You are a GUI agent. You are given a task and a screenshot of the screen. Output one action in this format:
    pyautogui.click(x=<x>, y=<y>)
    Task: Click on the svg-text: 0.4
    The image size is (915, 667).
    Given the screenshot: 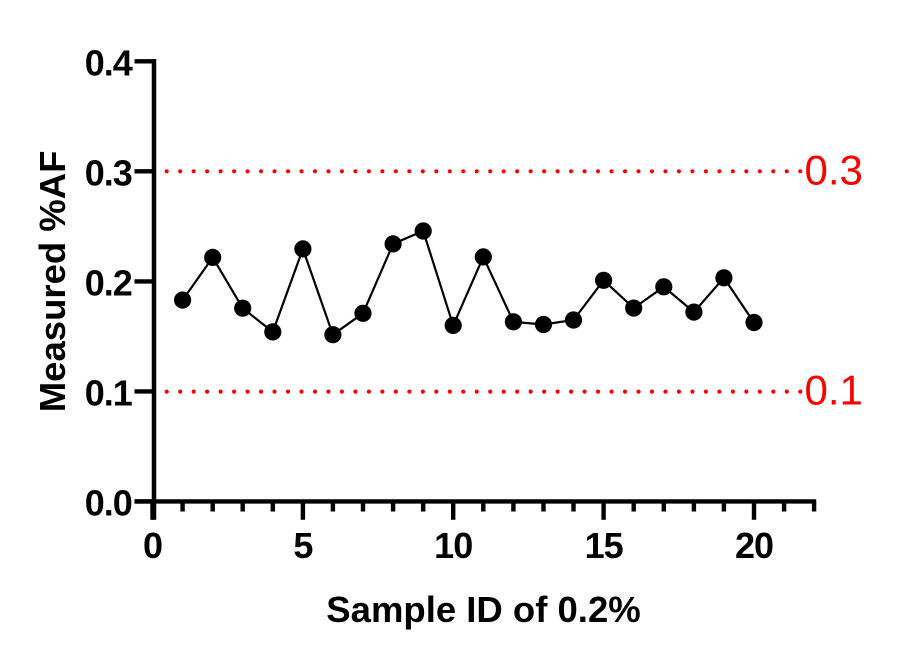 What is the action you would take?
    pyautogui.click(x=109, y=62)
    